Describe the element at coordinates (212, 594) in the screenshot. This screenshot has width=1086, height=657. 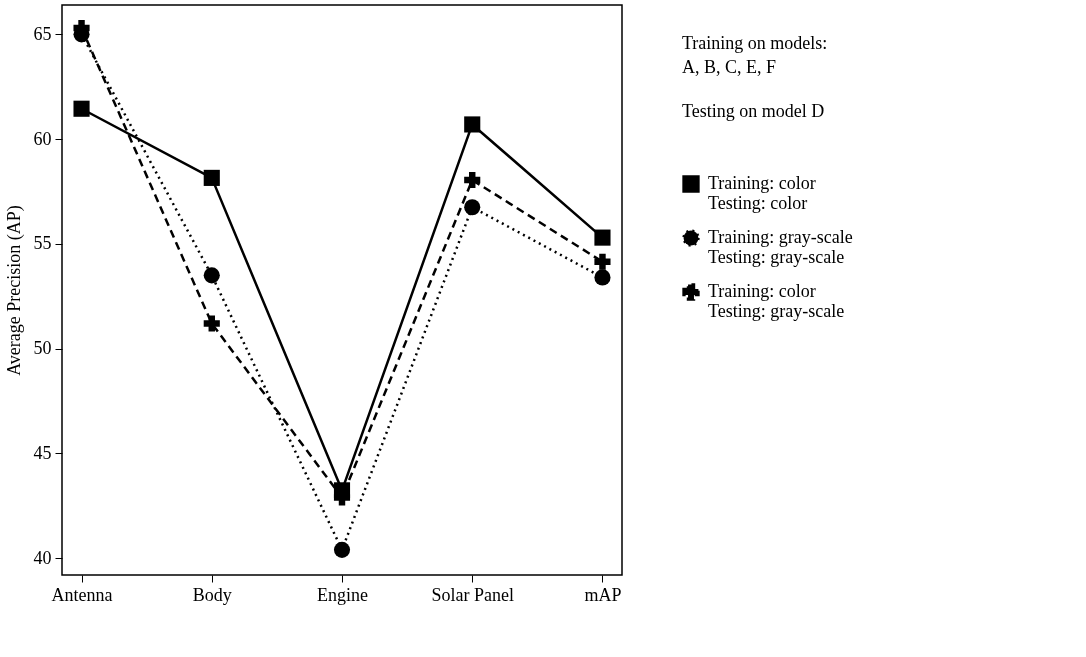
I see `x-tick-label: Body` at that location.